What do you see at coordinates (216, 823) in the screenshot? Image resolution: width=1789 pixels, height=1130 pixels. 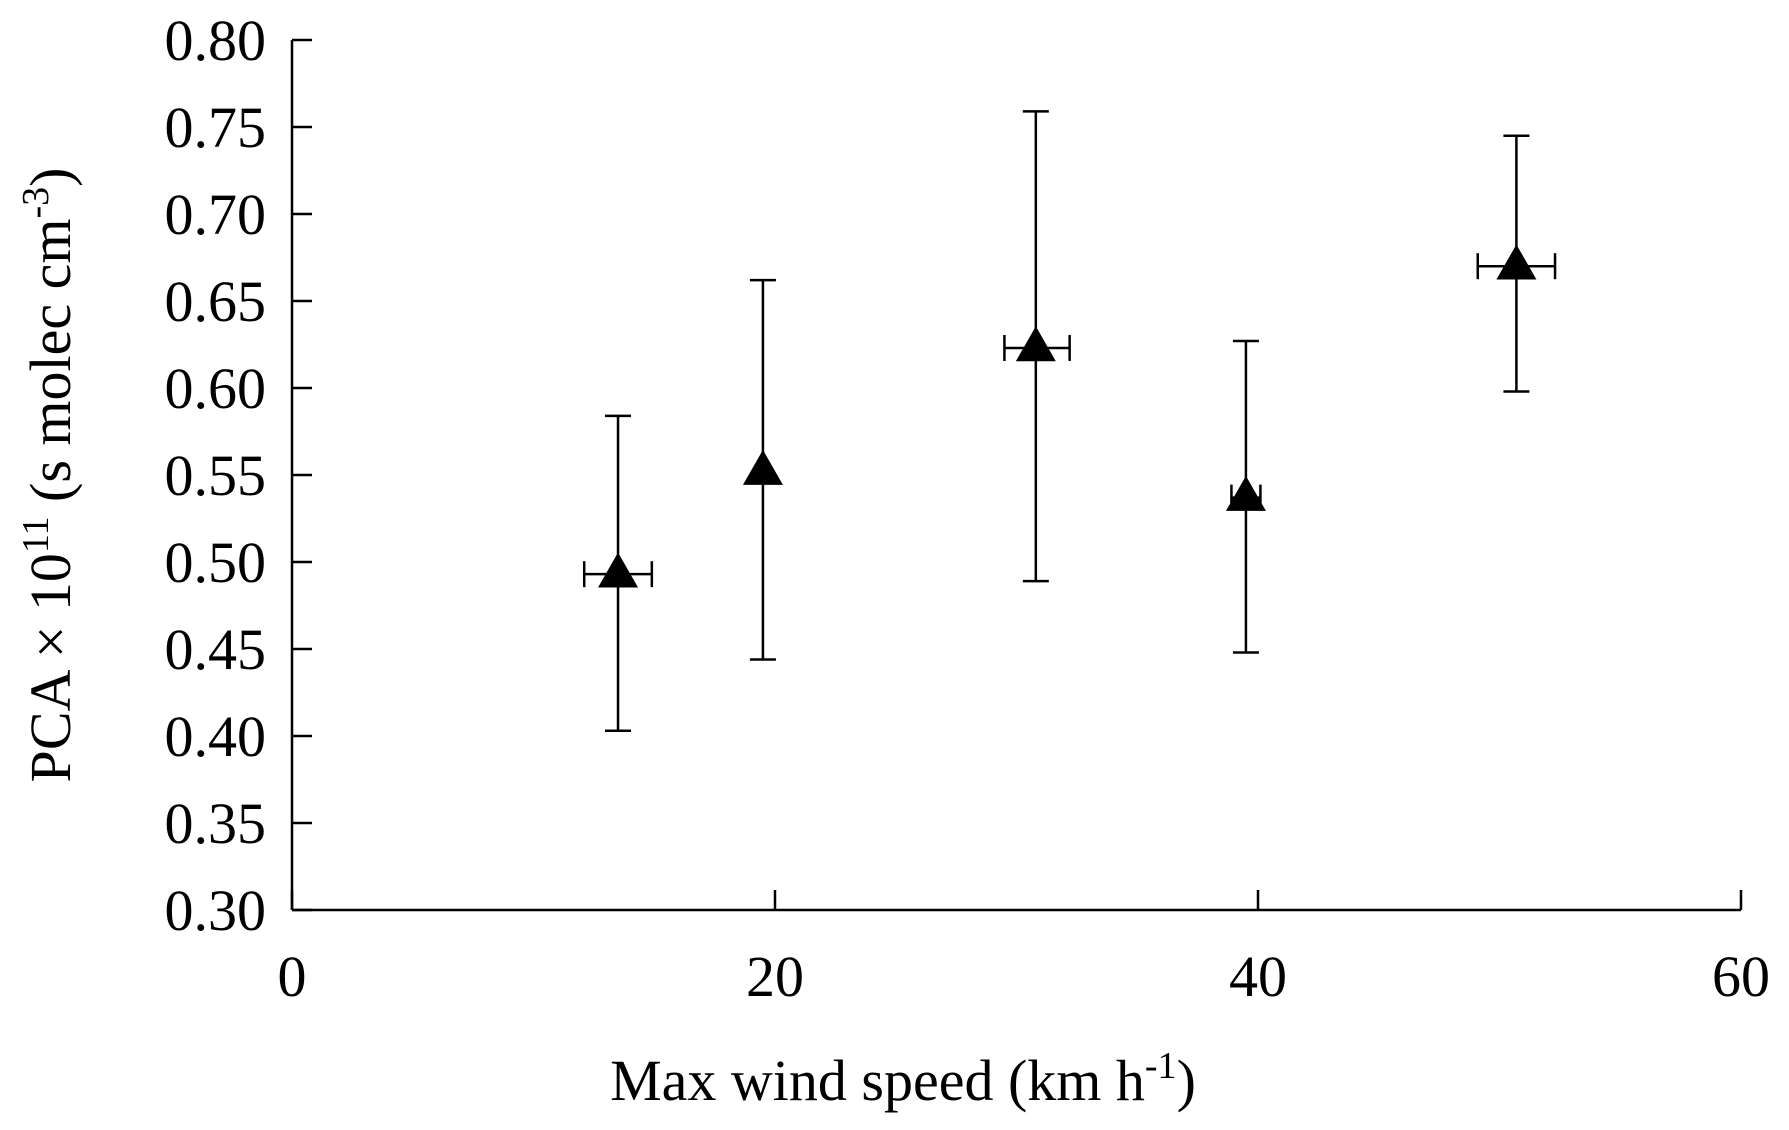 I see `y-tick-label: 0.35` at bounding box center [216, 823].